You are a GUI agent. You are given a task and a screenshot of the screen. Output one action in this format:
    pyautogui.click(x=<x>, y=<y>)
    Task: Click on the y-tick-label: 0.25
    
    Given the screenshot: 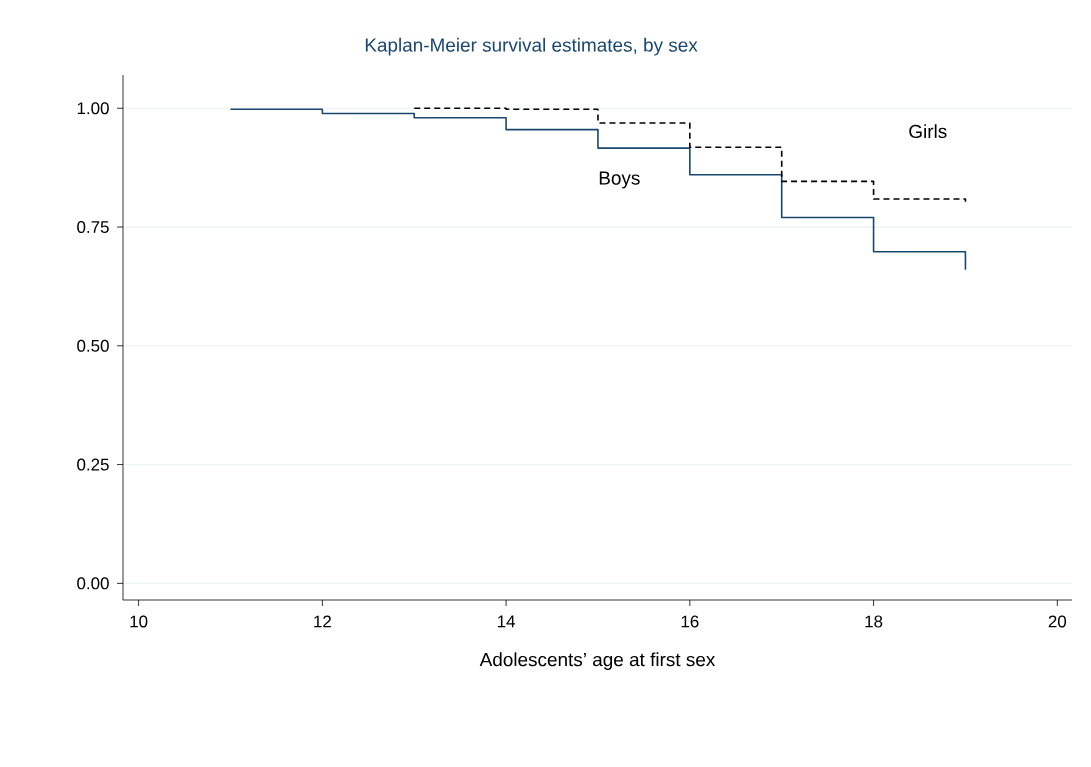 What is the action you would take?
    pyautogui.click(x=93, y=464)
    